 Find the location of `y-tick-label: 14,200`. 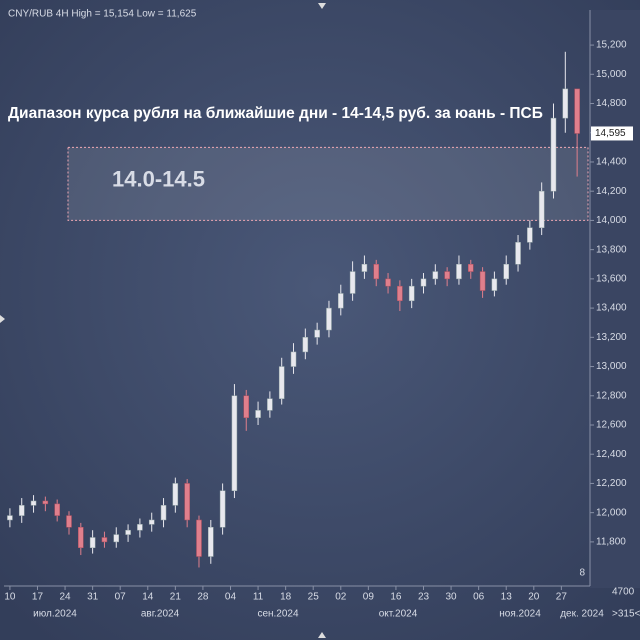

y-tick-label: 14,200 is located at coordinates (611, 191).